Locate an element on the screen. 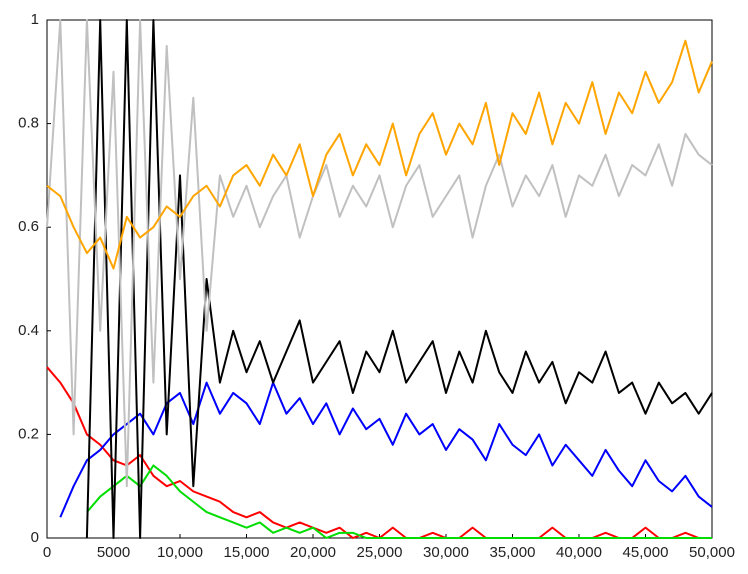 The width and height of the screenshot is (748, 574). x-tick-label: 25,000 is located at coordinates (380, 552).